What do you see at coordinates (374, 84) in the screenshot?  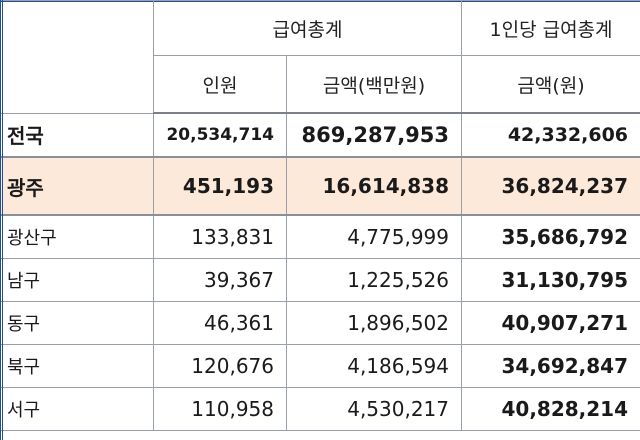 I see `header-amount: 금액(백만원)` at bounding box center [374, 84].